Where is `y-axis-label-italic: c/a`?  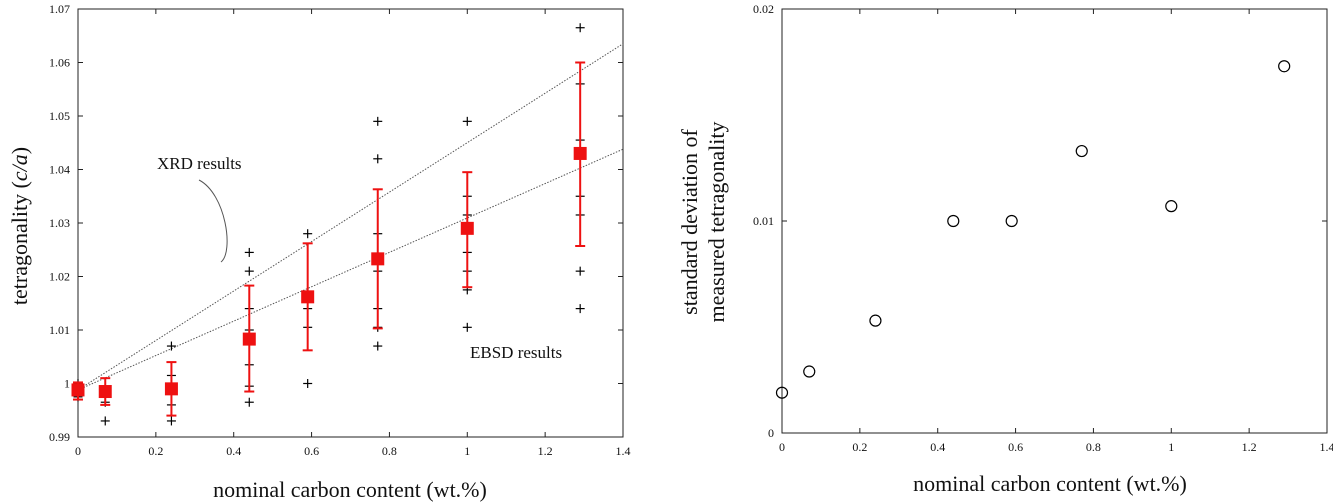 y-axis-label-italic: c/a is located at coordinates (19, 167).